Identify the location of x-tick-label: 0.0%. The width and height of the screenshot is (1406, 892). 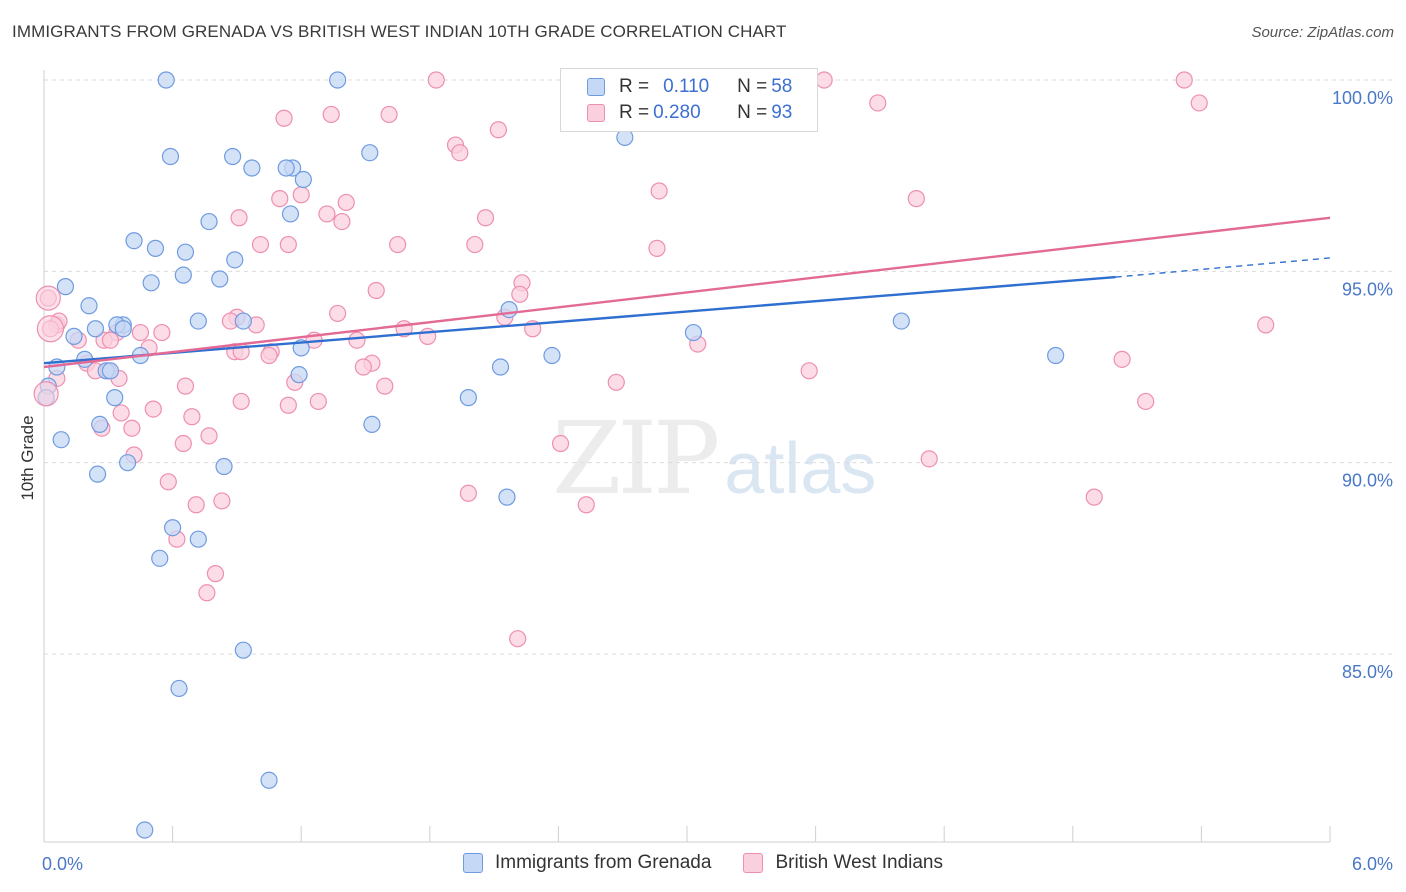
(62, 864).